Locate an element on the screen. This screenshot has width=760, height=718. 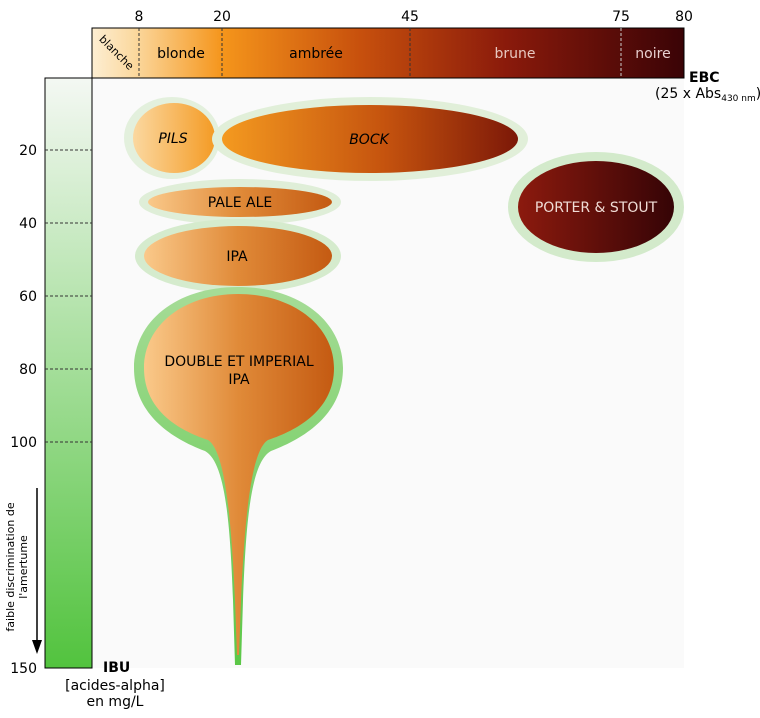
ibu-axis-title: IBU is located at coordinates (116, 668).